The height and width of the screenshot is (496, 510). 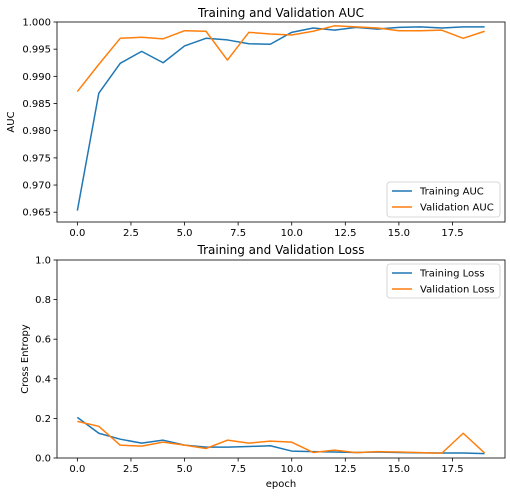 What do you see at coordinates (281, 484) in the screenshot?
I see `loss-x-axis-label: epoch` at bounding box center [281, 484].